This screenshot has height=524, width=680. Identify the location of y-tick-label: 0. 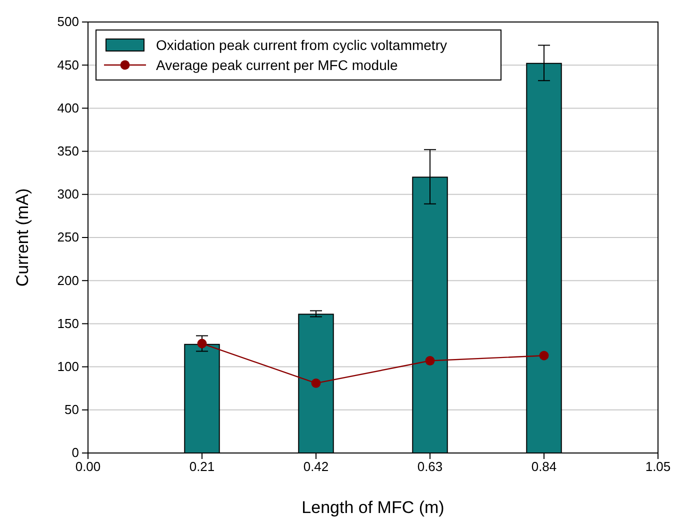
(75, 452).